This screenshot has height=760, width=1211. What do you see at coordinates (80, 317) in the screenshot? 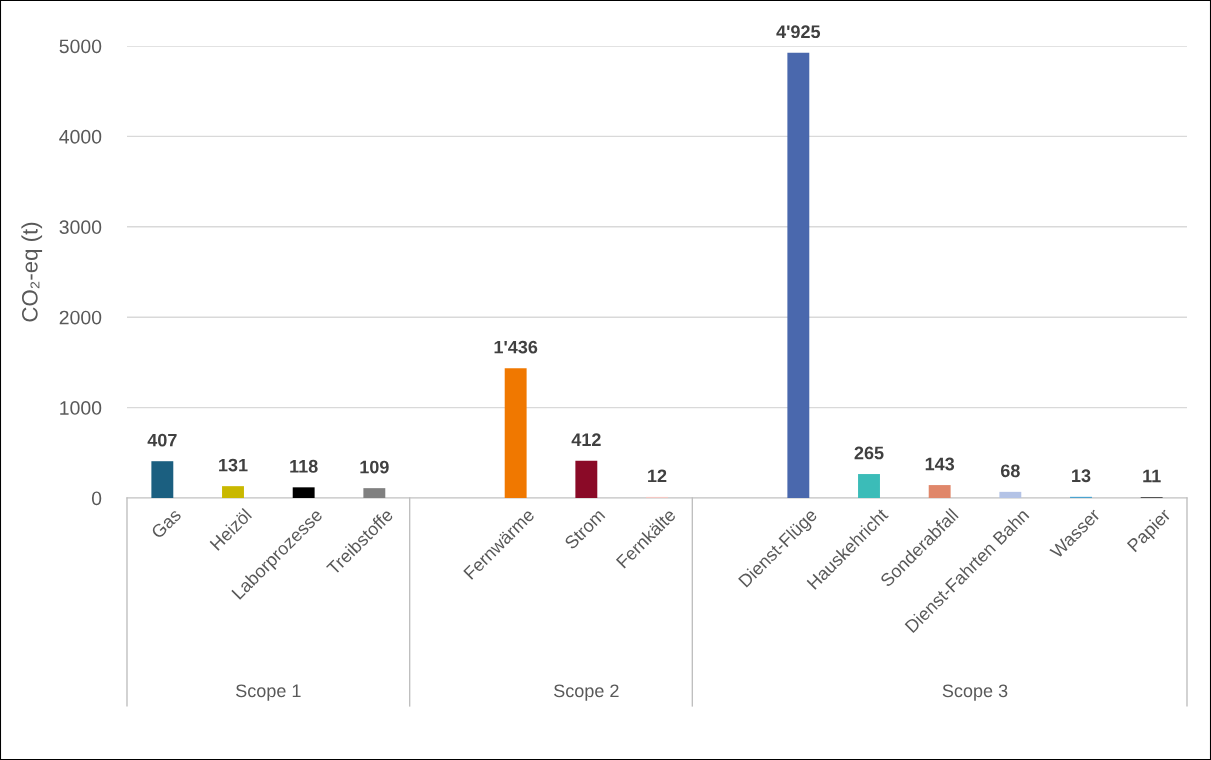
I see `y-tick-label: 2000` at bounding box center [80, 317].